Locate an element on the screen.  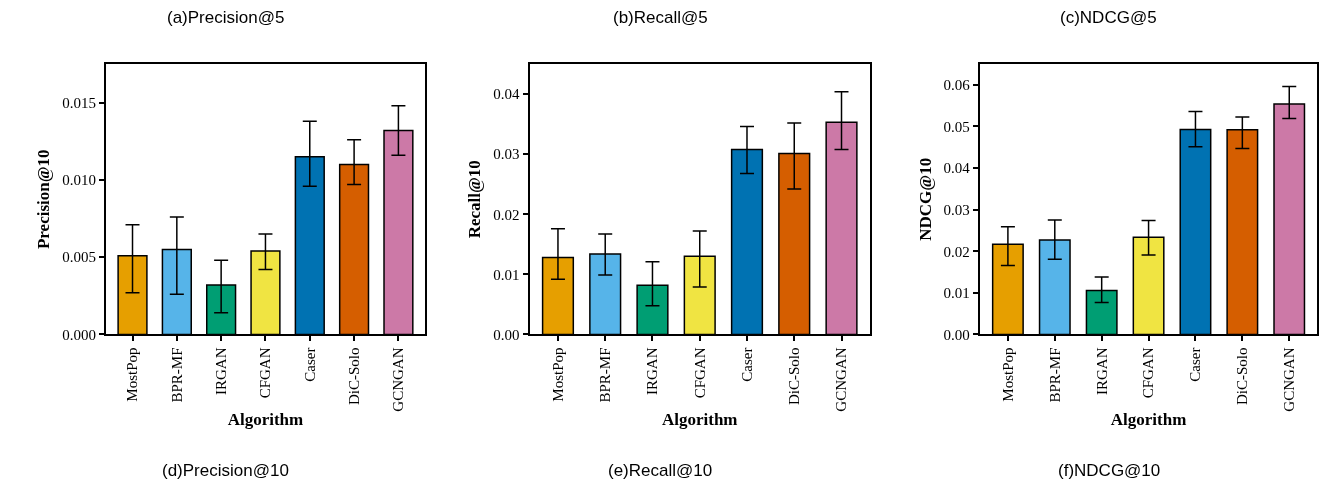
y-tick-label: 0.015 is located at coordinates (79, 102).